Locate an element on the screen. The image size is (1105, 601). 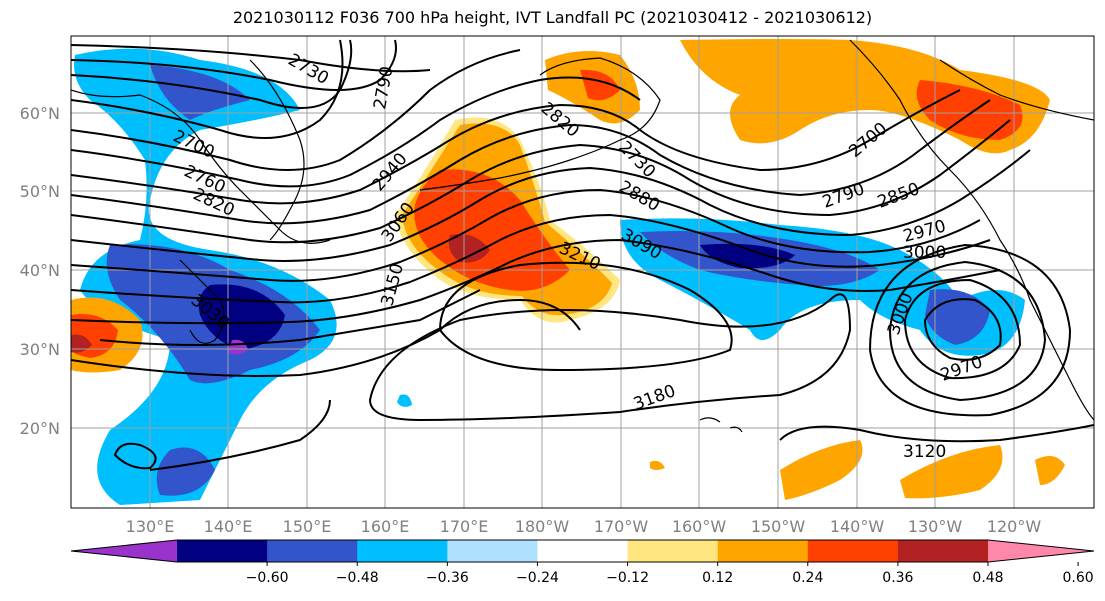
colorbar-tick-label: −0.60 is located at coordinates (267, 578).